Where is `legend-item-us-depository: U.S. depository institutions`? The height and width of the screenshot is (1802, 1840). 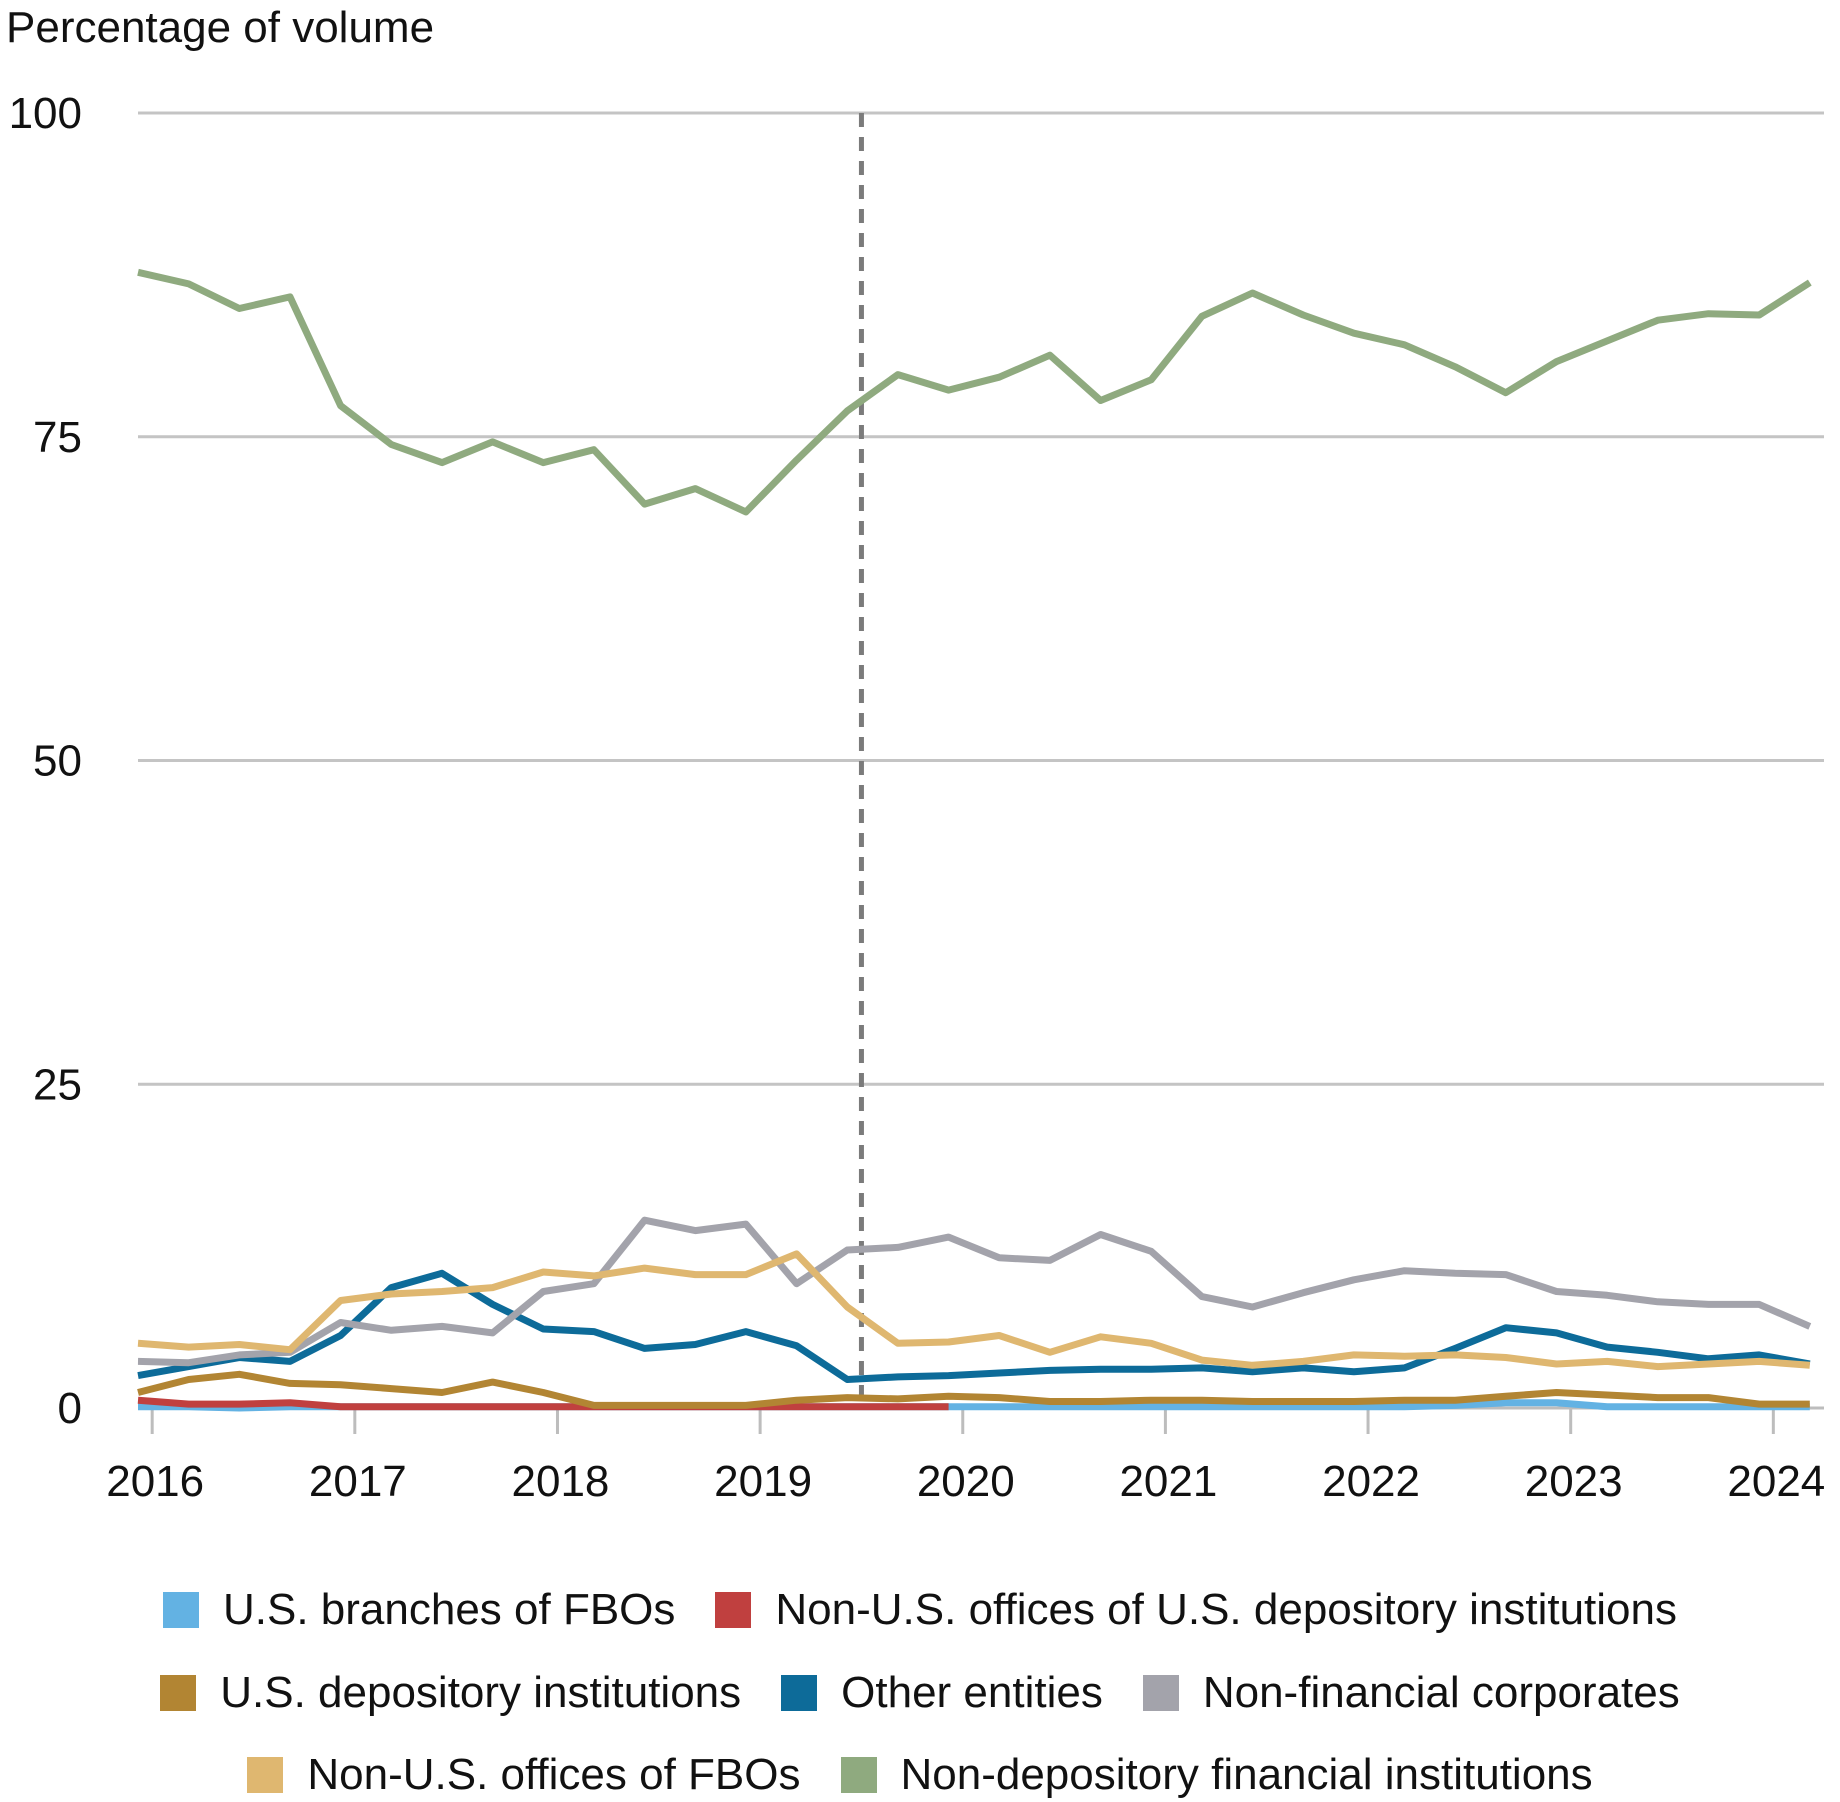 legend-item-us-depository: U.S. depository institutions is located at coordinates (450, 1693).